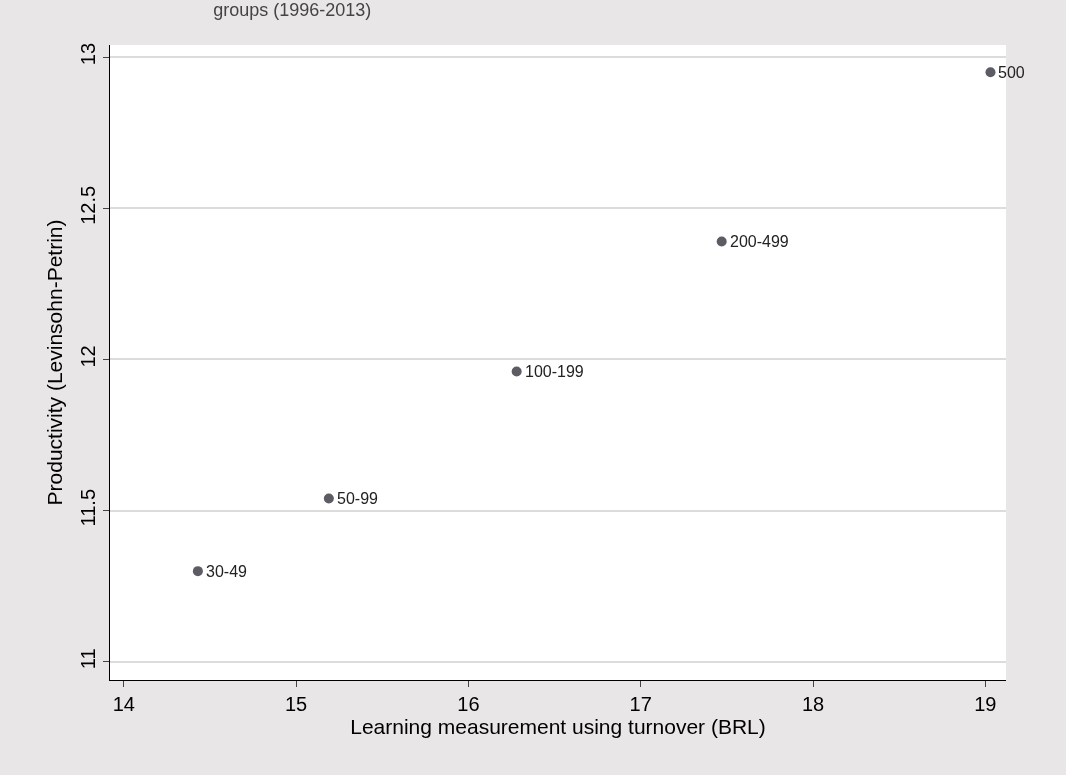 This screenshot has width=1066, height=775. I want to click on x-tick-label: 14, so click(123, 704).